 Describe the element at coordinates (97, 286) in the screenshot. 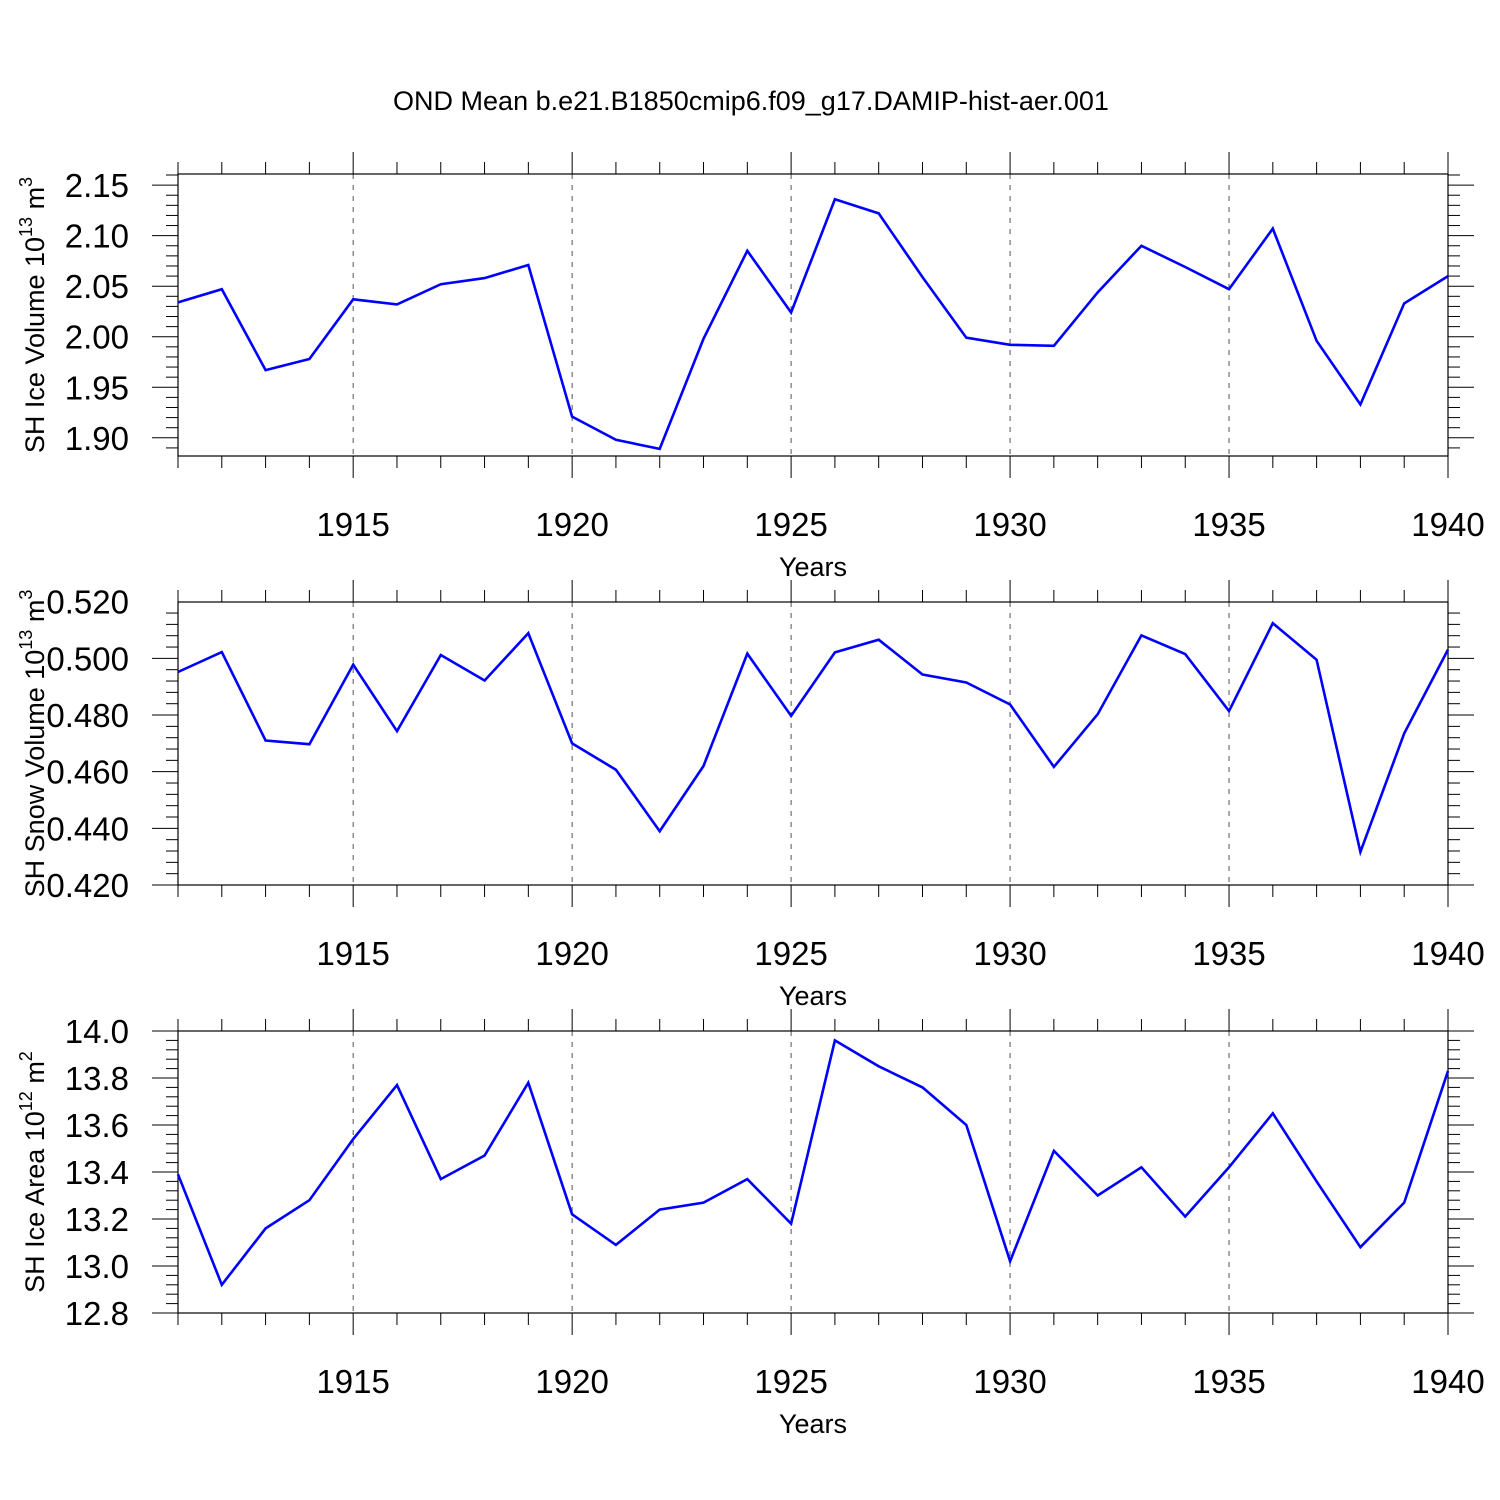

I see `y-tick-label: 2.05` at that location.